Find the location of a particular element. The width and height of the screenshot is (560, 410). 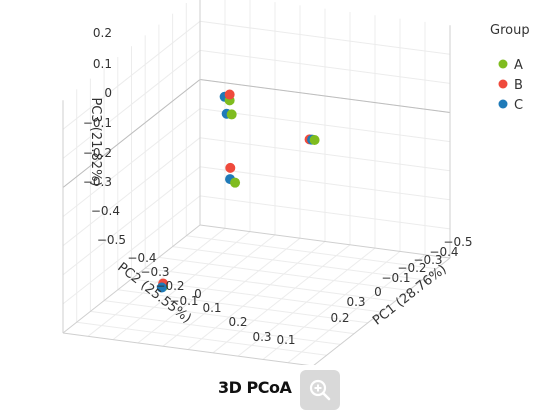

tick-label-pc2: 0.2 is located at coordinates (237, 322).